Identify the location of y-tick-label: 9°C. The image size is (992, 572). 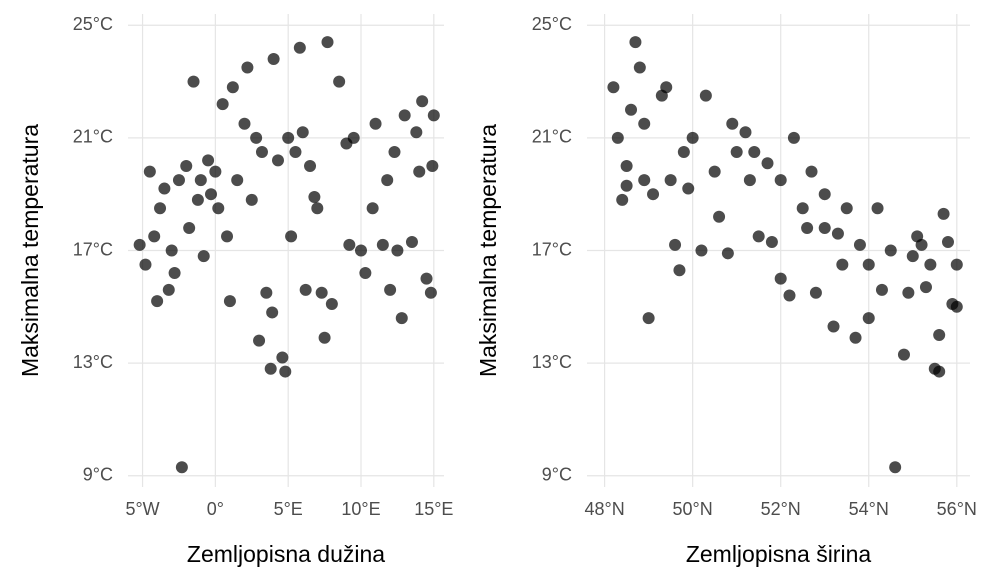
(98, 474).